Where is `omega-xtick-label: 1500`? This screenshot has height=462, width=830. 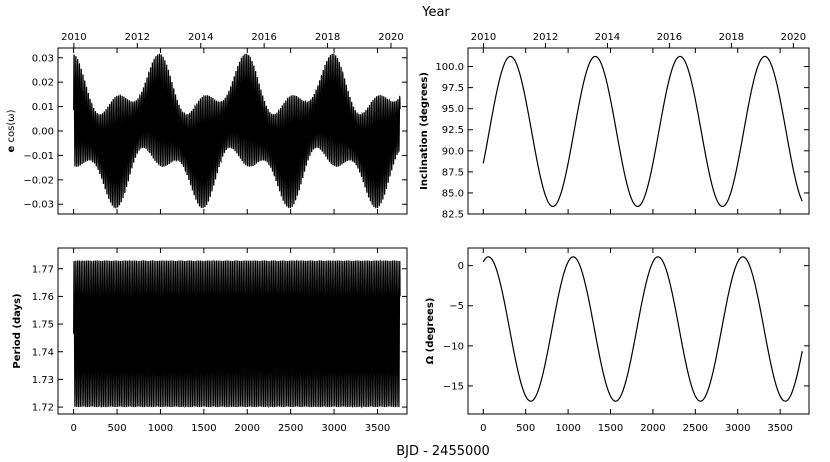
omega-xtick-label: 1500 is located at coordinates (610, 428).